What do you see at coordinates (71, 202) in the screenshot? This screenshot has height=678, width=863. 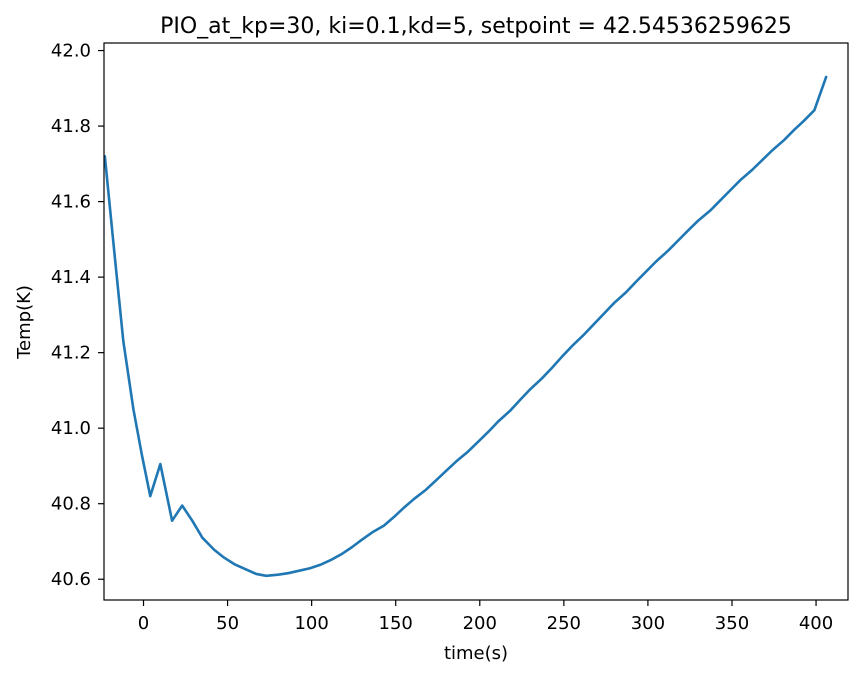 I see `y-tick-label: 41.6` at bounding box center [71, 202].